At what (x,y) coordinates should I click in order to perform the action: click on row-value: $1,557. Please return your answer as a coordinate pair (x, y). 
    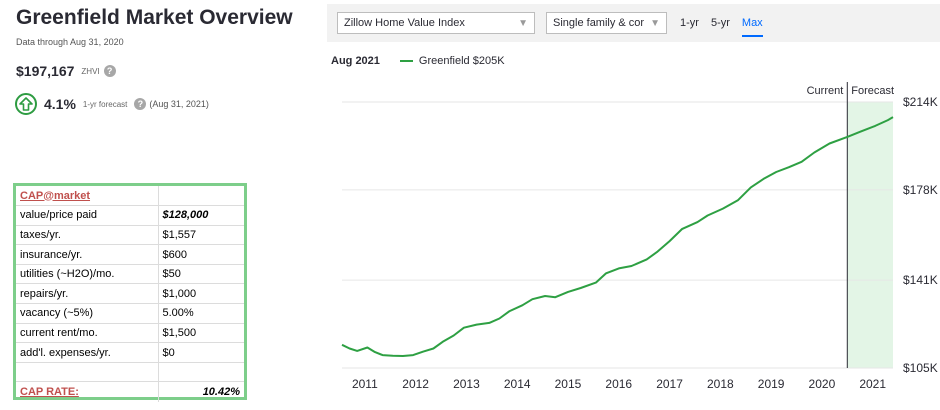
    Looking at the image, I should click on (201, 235).